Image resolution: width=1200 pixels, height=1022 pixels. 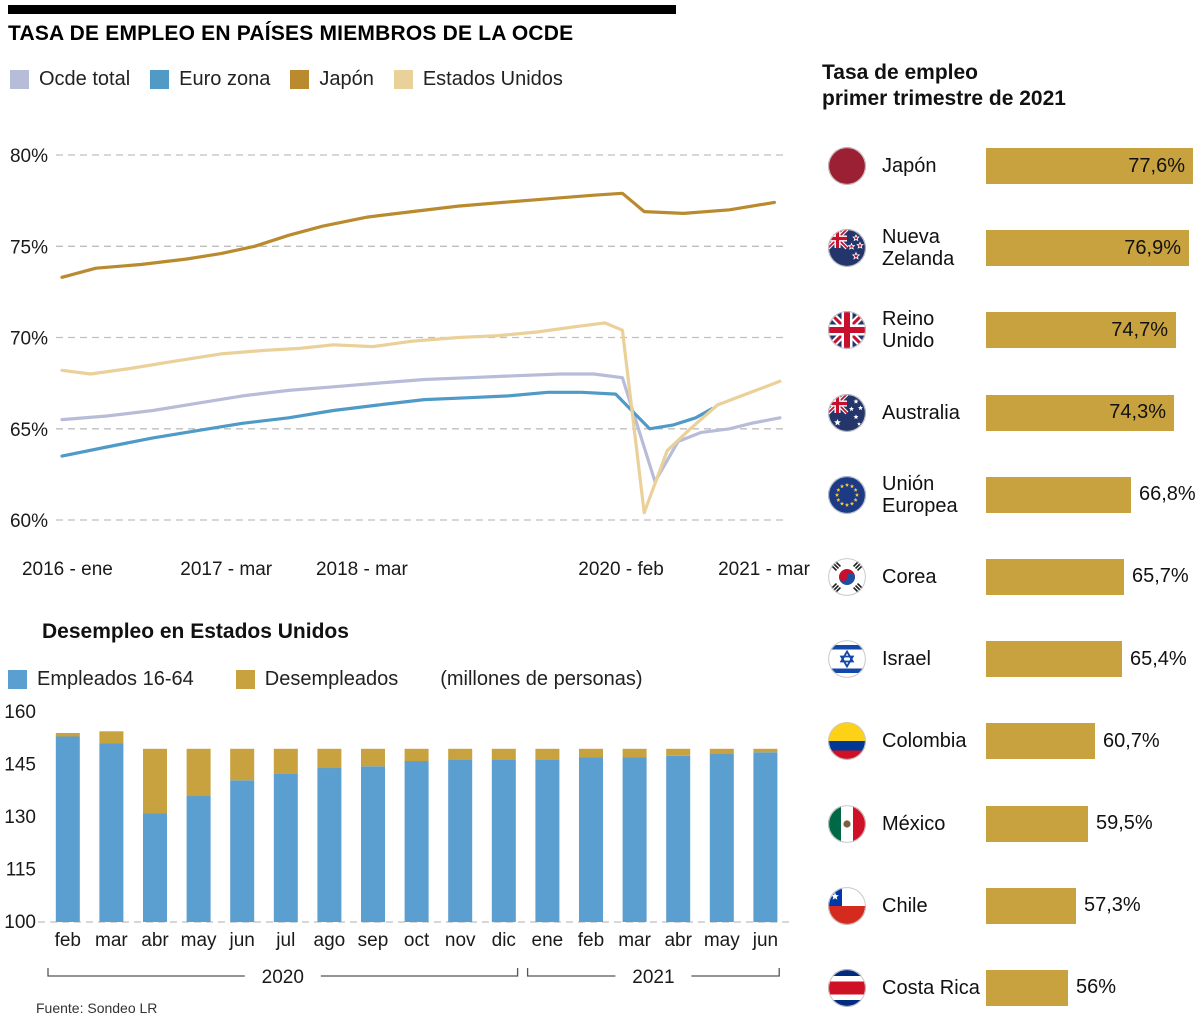 What do you see at coordinates (20, 765) in the screenshot?
I see `y-axis-tick-label: 145` at bounding box center [20, 765].